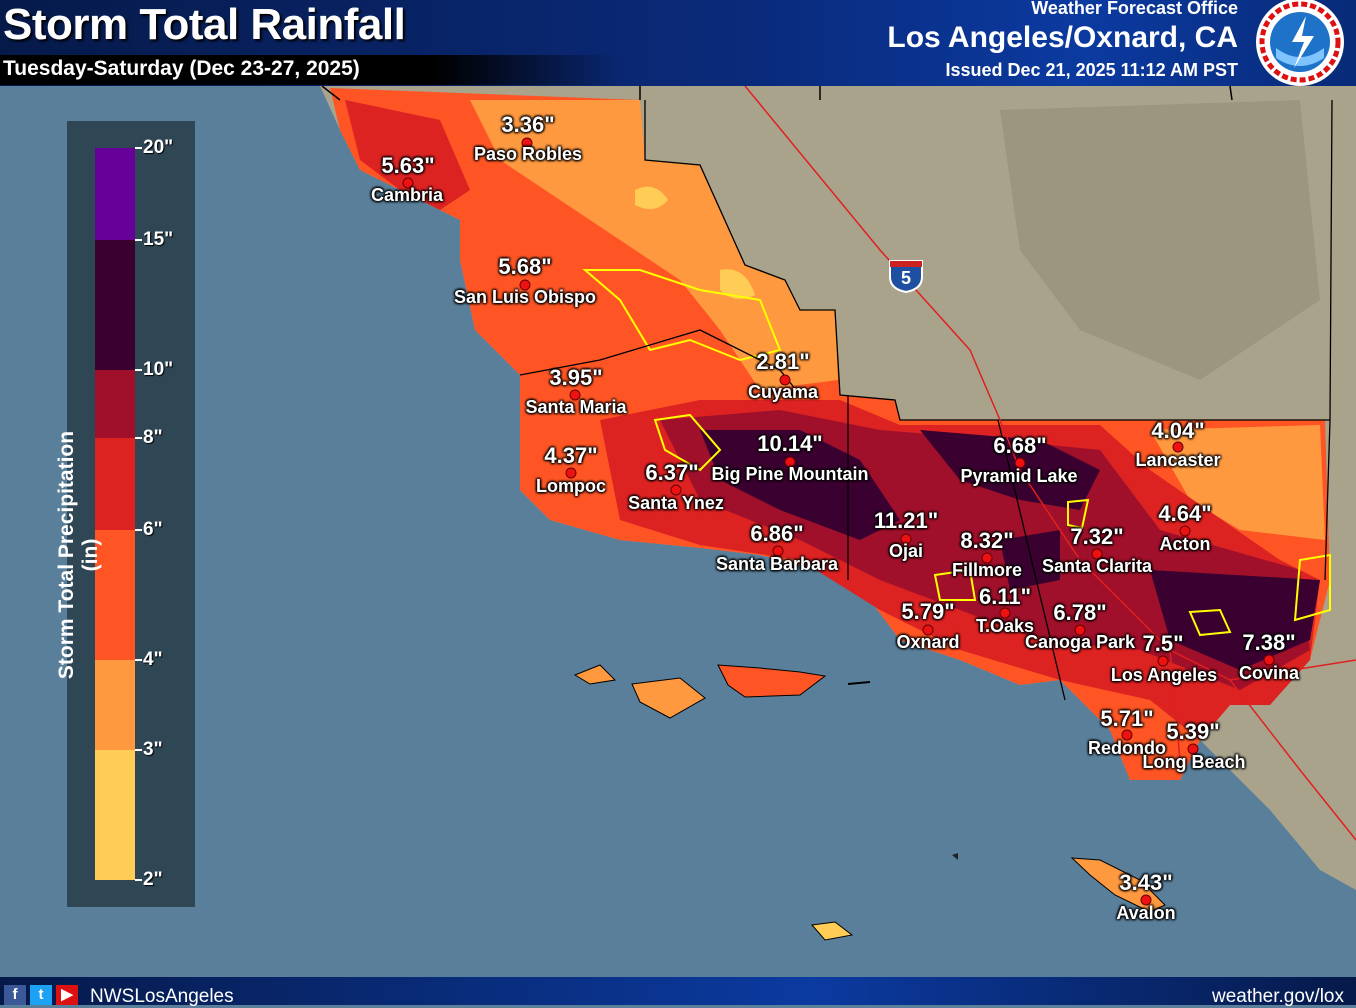  What do you see at coordinates (1194, 762) in the screenshot?
I see `location-name: Long Beach` at bounding box center [1194, 762].